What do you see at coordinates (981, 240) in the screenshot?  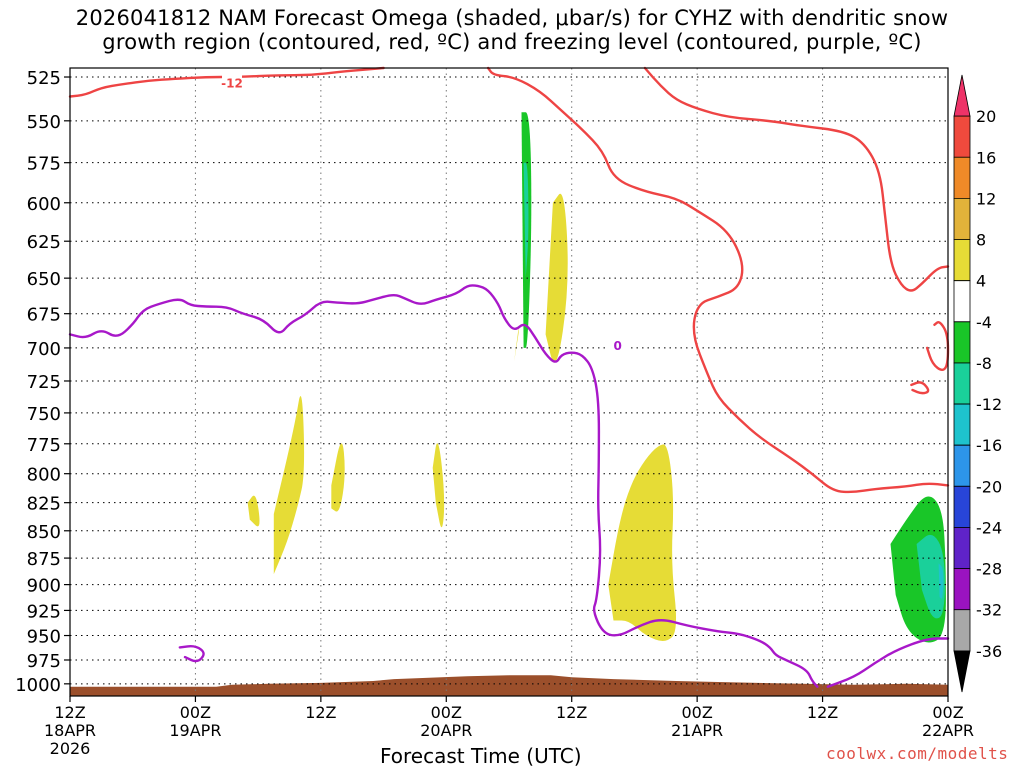 I see `colorbar-label-3: 8` at bounding box center [981, 240].